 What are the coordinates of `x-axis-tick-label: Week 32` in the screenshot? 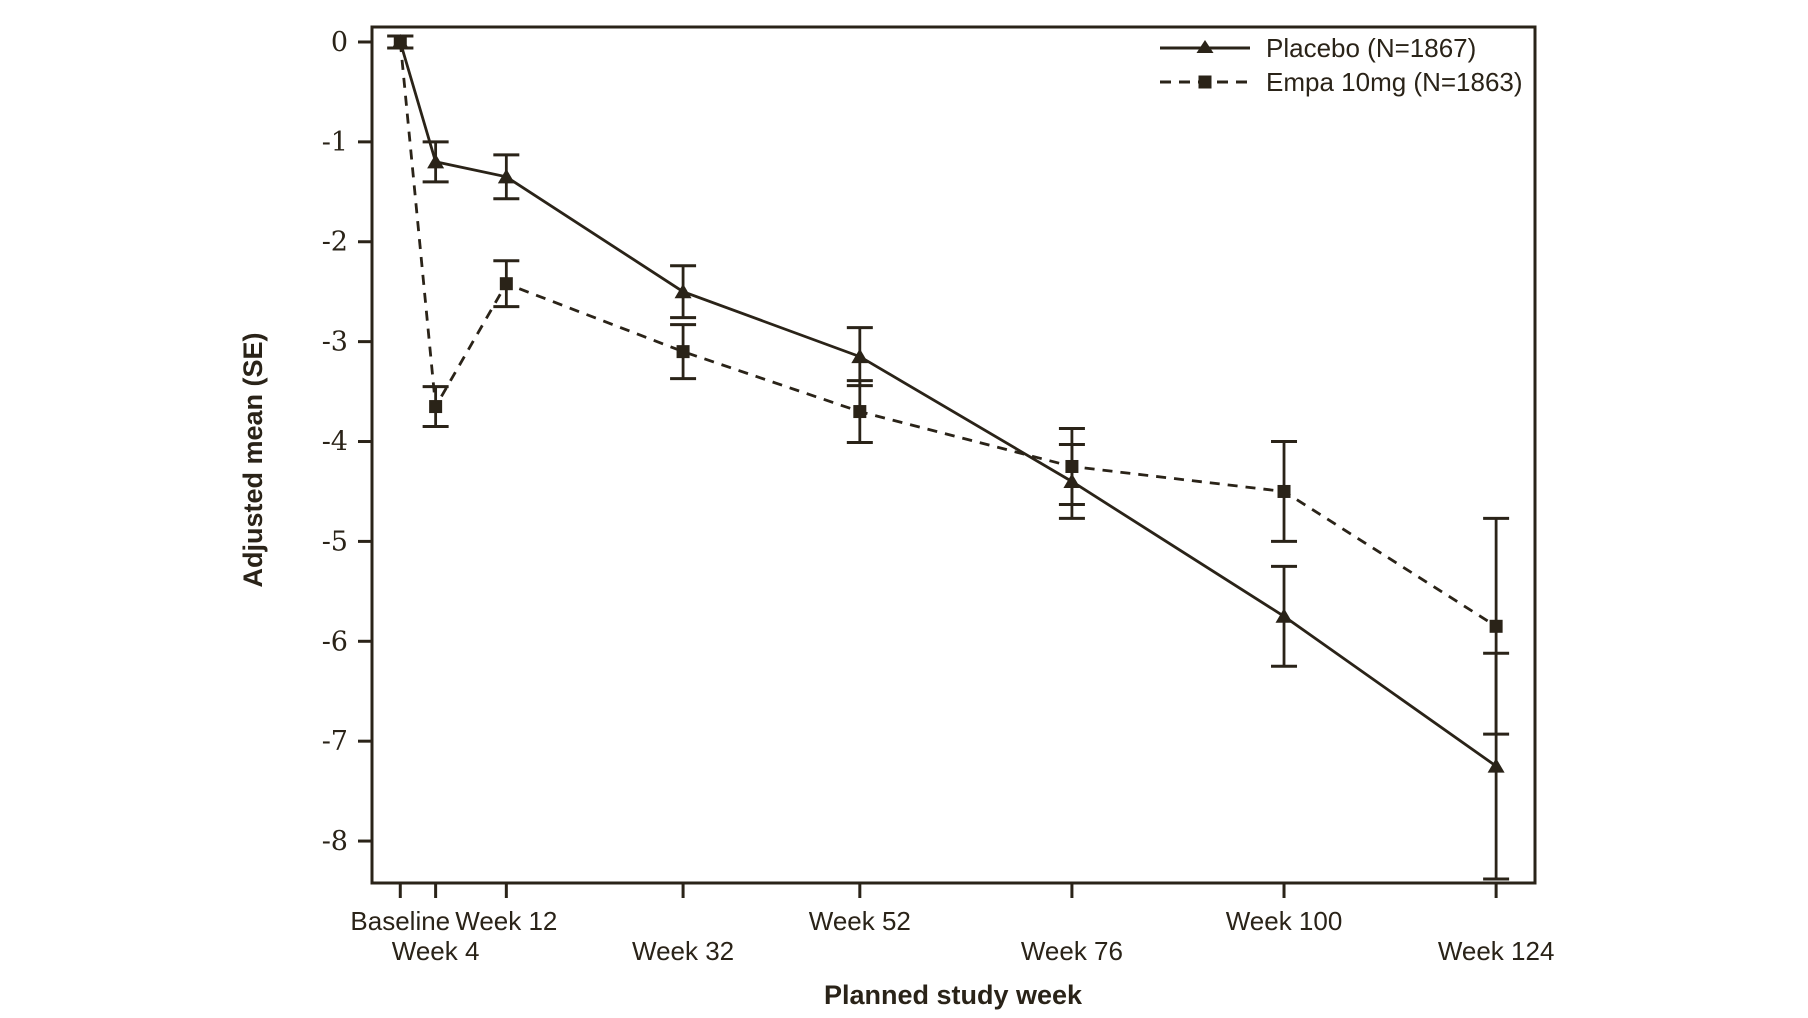 It's located at (683, 951).